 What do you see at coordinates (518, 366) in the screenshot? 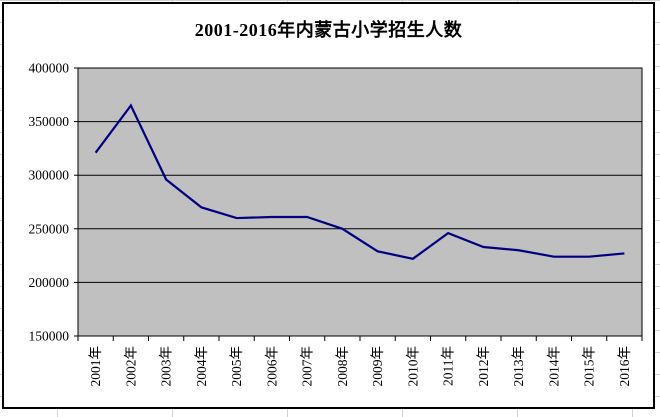
I see `x-axis-label: 2013年` at bounding box center [518, 366].